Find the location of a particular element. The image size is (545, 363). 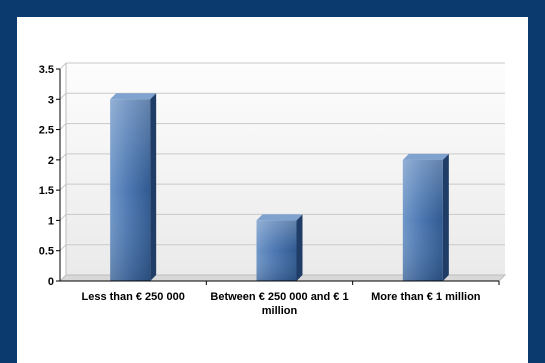

x-category-label: More than € 1 million is located at coordinates (426, 297).